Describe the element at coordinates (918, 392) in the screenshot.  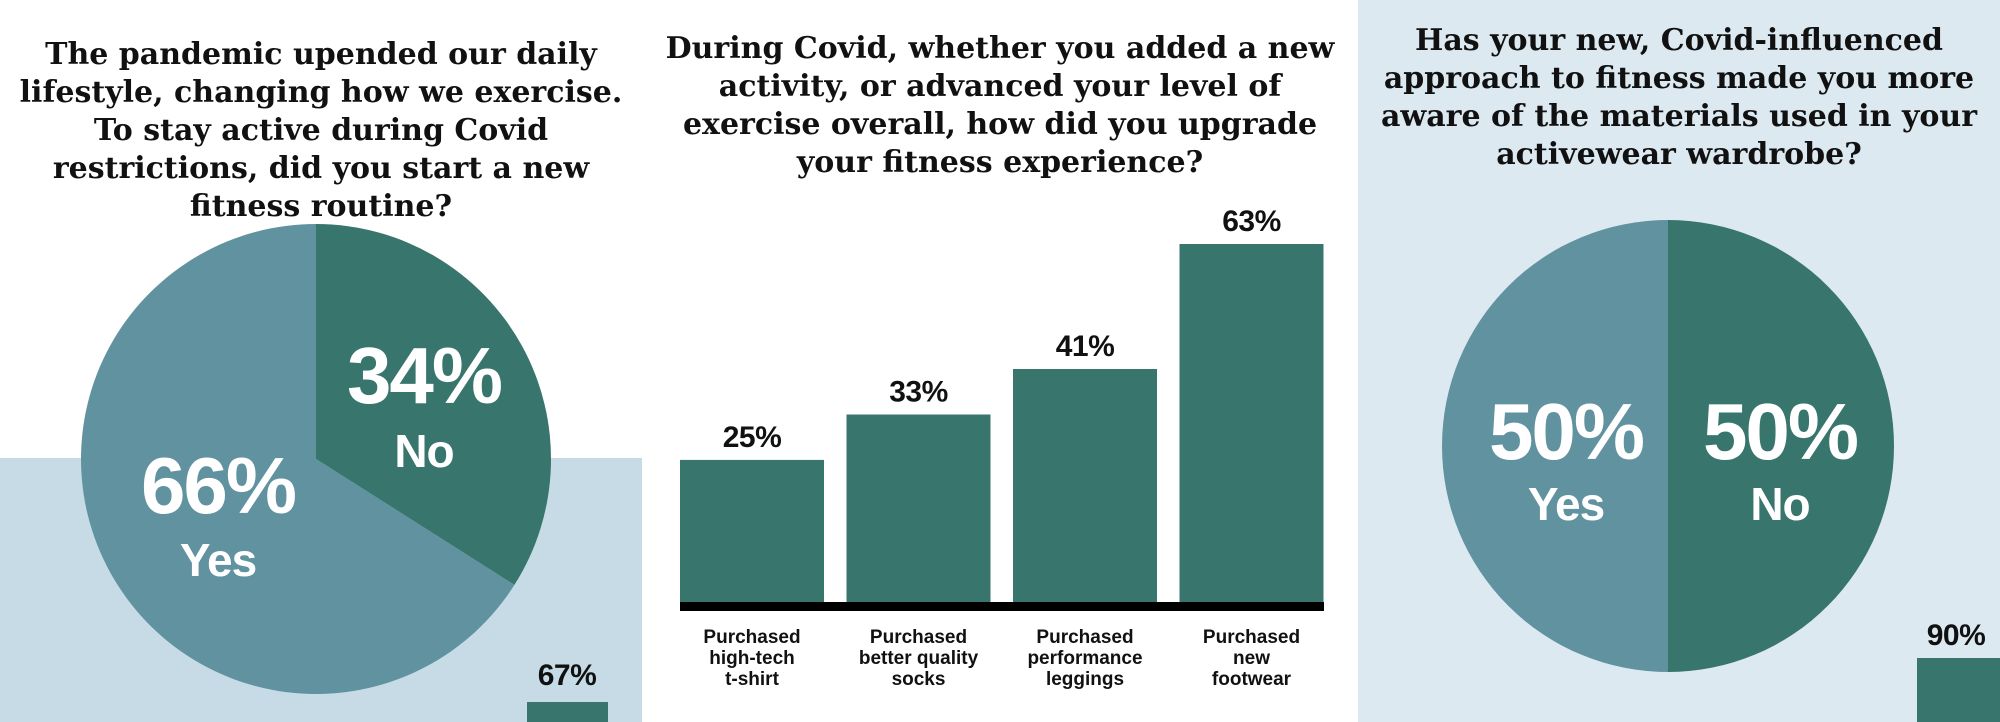
I see `bar-value-label: 33%` at that location.